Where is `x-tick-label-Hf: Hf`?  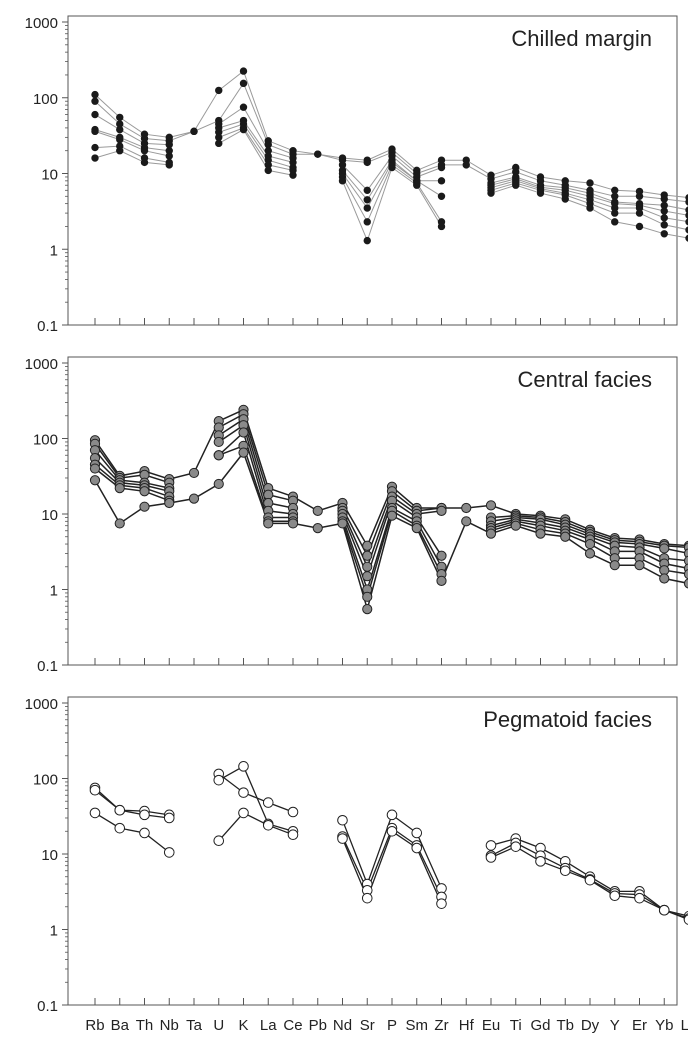 x-tick-label-Hf: Hf is located at coordinates (467, 1025).